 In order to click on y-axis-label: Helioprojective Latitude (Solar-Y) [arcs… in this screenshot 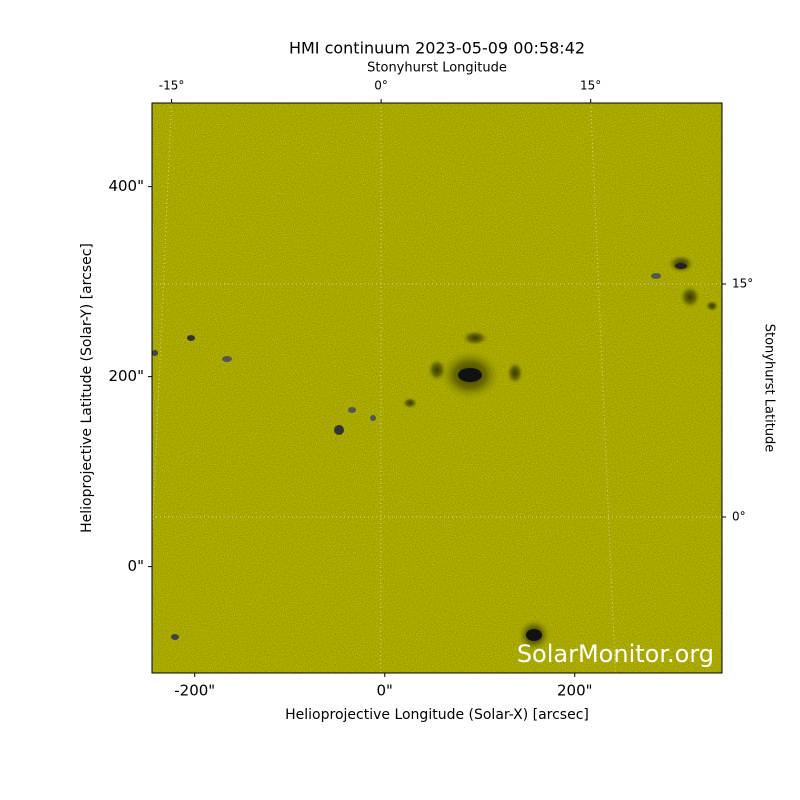, I will do `click(87, 388)`.